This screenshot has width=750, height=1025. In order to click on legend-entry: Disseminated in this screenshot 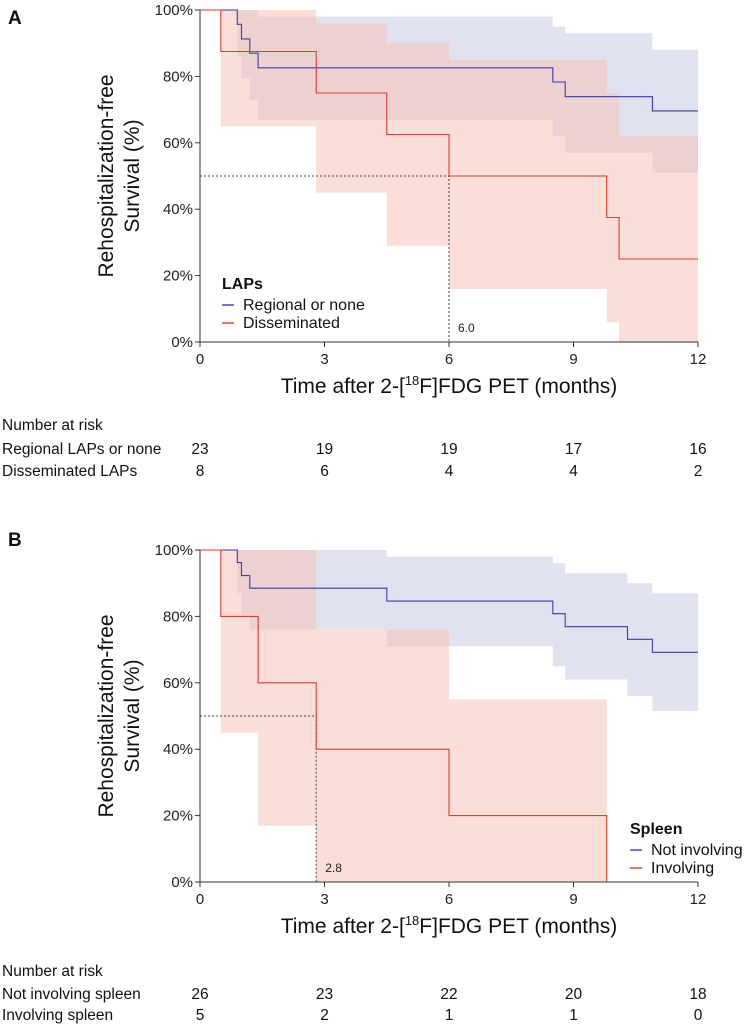, I will do `click(291, 323)`.